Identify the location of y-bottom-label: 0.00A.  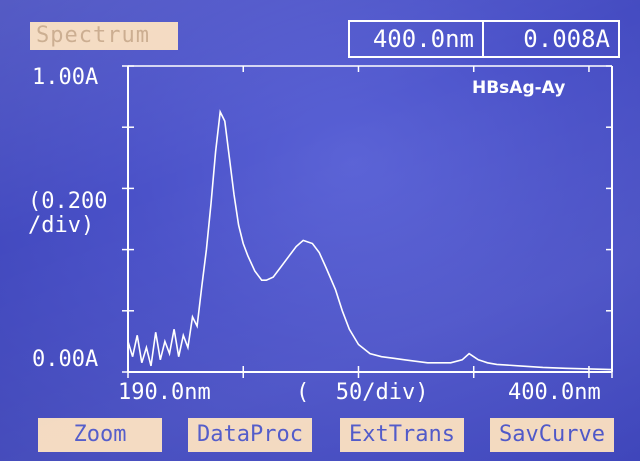
(65, 359).